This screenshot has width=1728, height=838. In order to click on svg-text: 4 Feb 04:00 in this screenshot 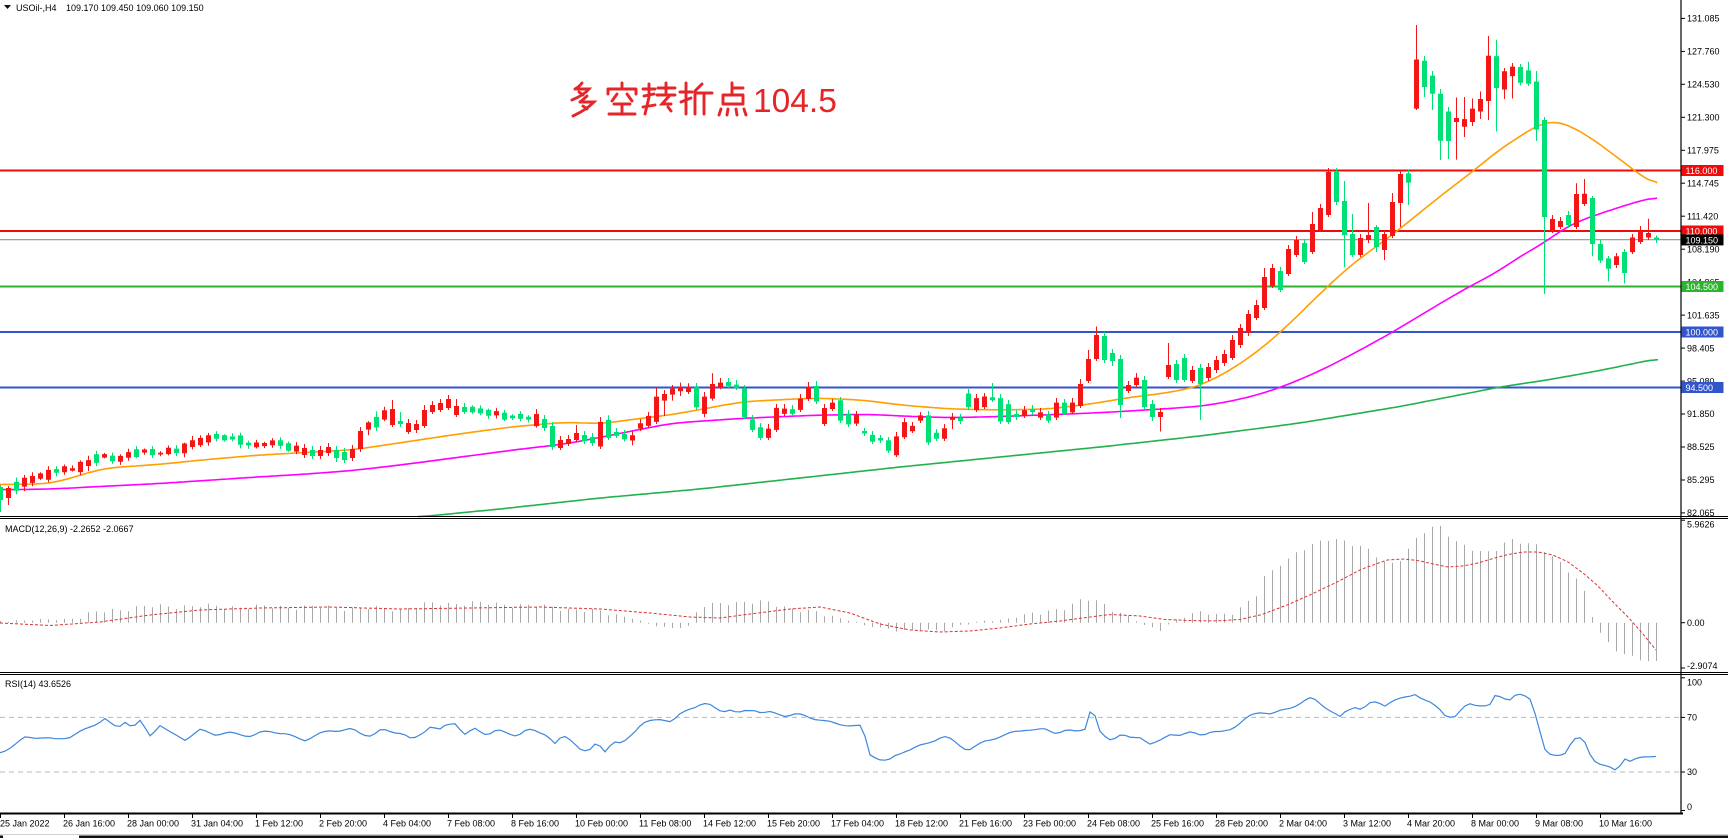, I will do `click(407, 824)`.